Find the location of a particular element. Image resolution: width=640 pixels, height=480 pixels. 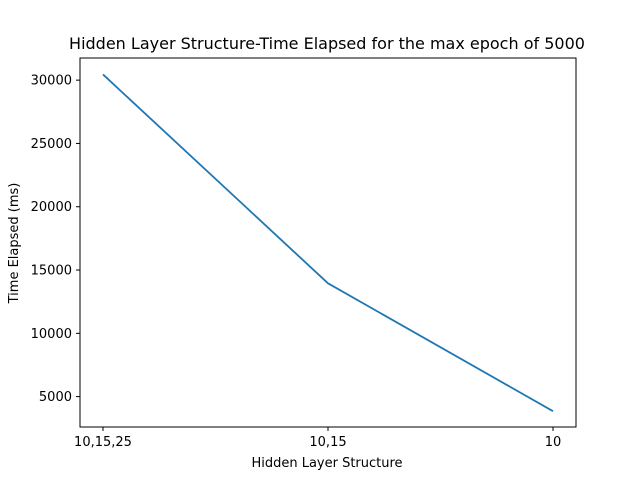

y-axis-label: Time Elapsed (ms) is located at coordinates (14, 244).